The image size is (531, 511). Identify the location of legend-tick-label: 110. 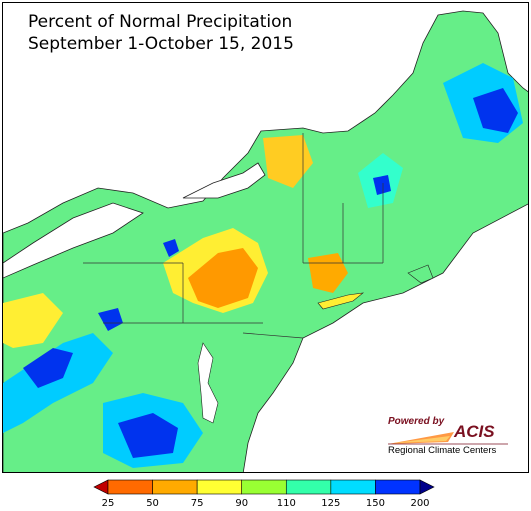
(286, 503).